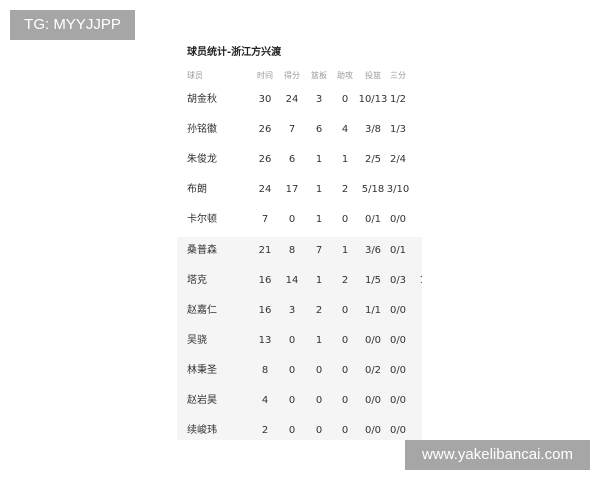 The height and width of the screenshot is (480, 600). What do you see at coordinates (202, 431) in the screenshot?
I see `player-name: 续峻玮` at bounding box center [202, 431].